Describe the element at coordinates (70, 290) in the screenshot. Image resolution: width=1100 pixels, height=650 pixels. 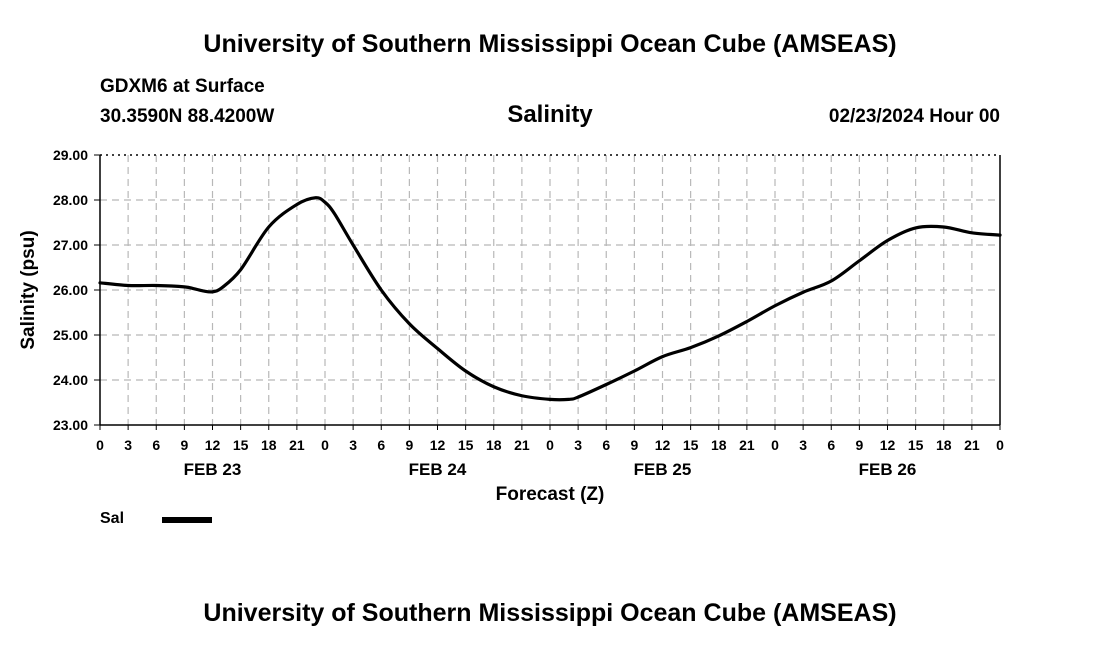
I see `y-tick-label: 26.00` at that location.